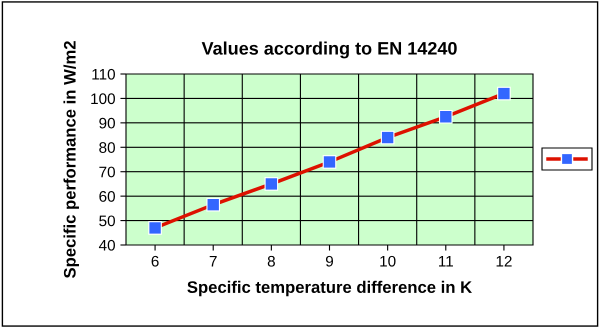 This screenshot has height=328, width=600. Describe the element at coordinates (107, 196) in the screenshot. I see `y-tick-label: 60` at that location.